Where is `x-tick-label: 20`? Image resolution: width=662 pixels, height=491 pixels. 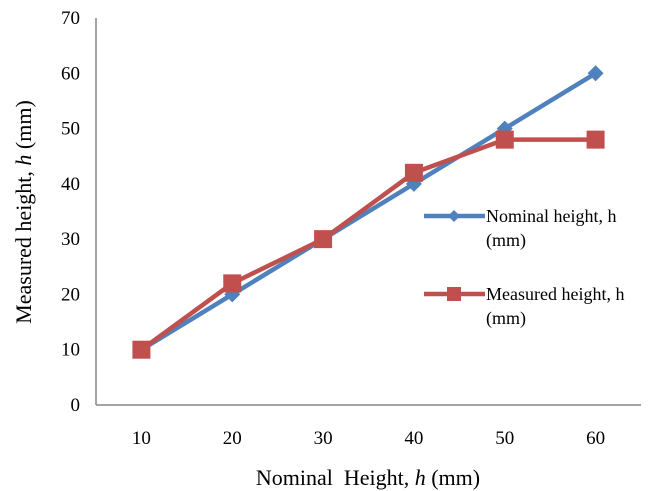
x-tick-label: 20 is located at coordinates (232, 438).